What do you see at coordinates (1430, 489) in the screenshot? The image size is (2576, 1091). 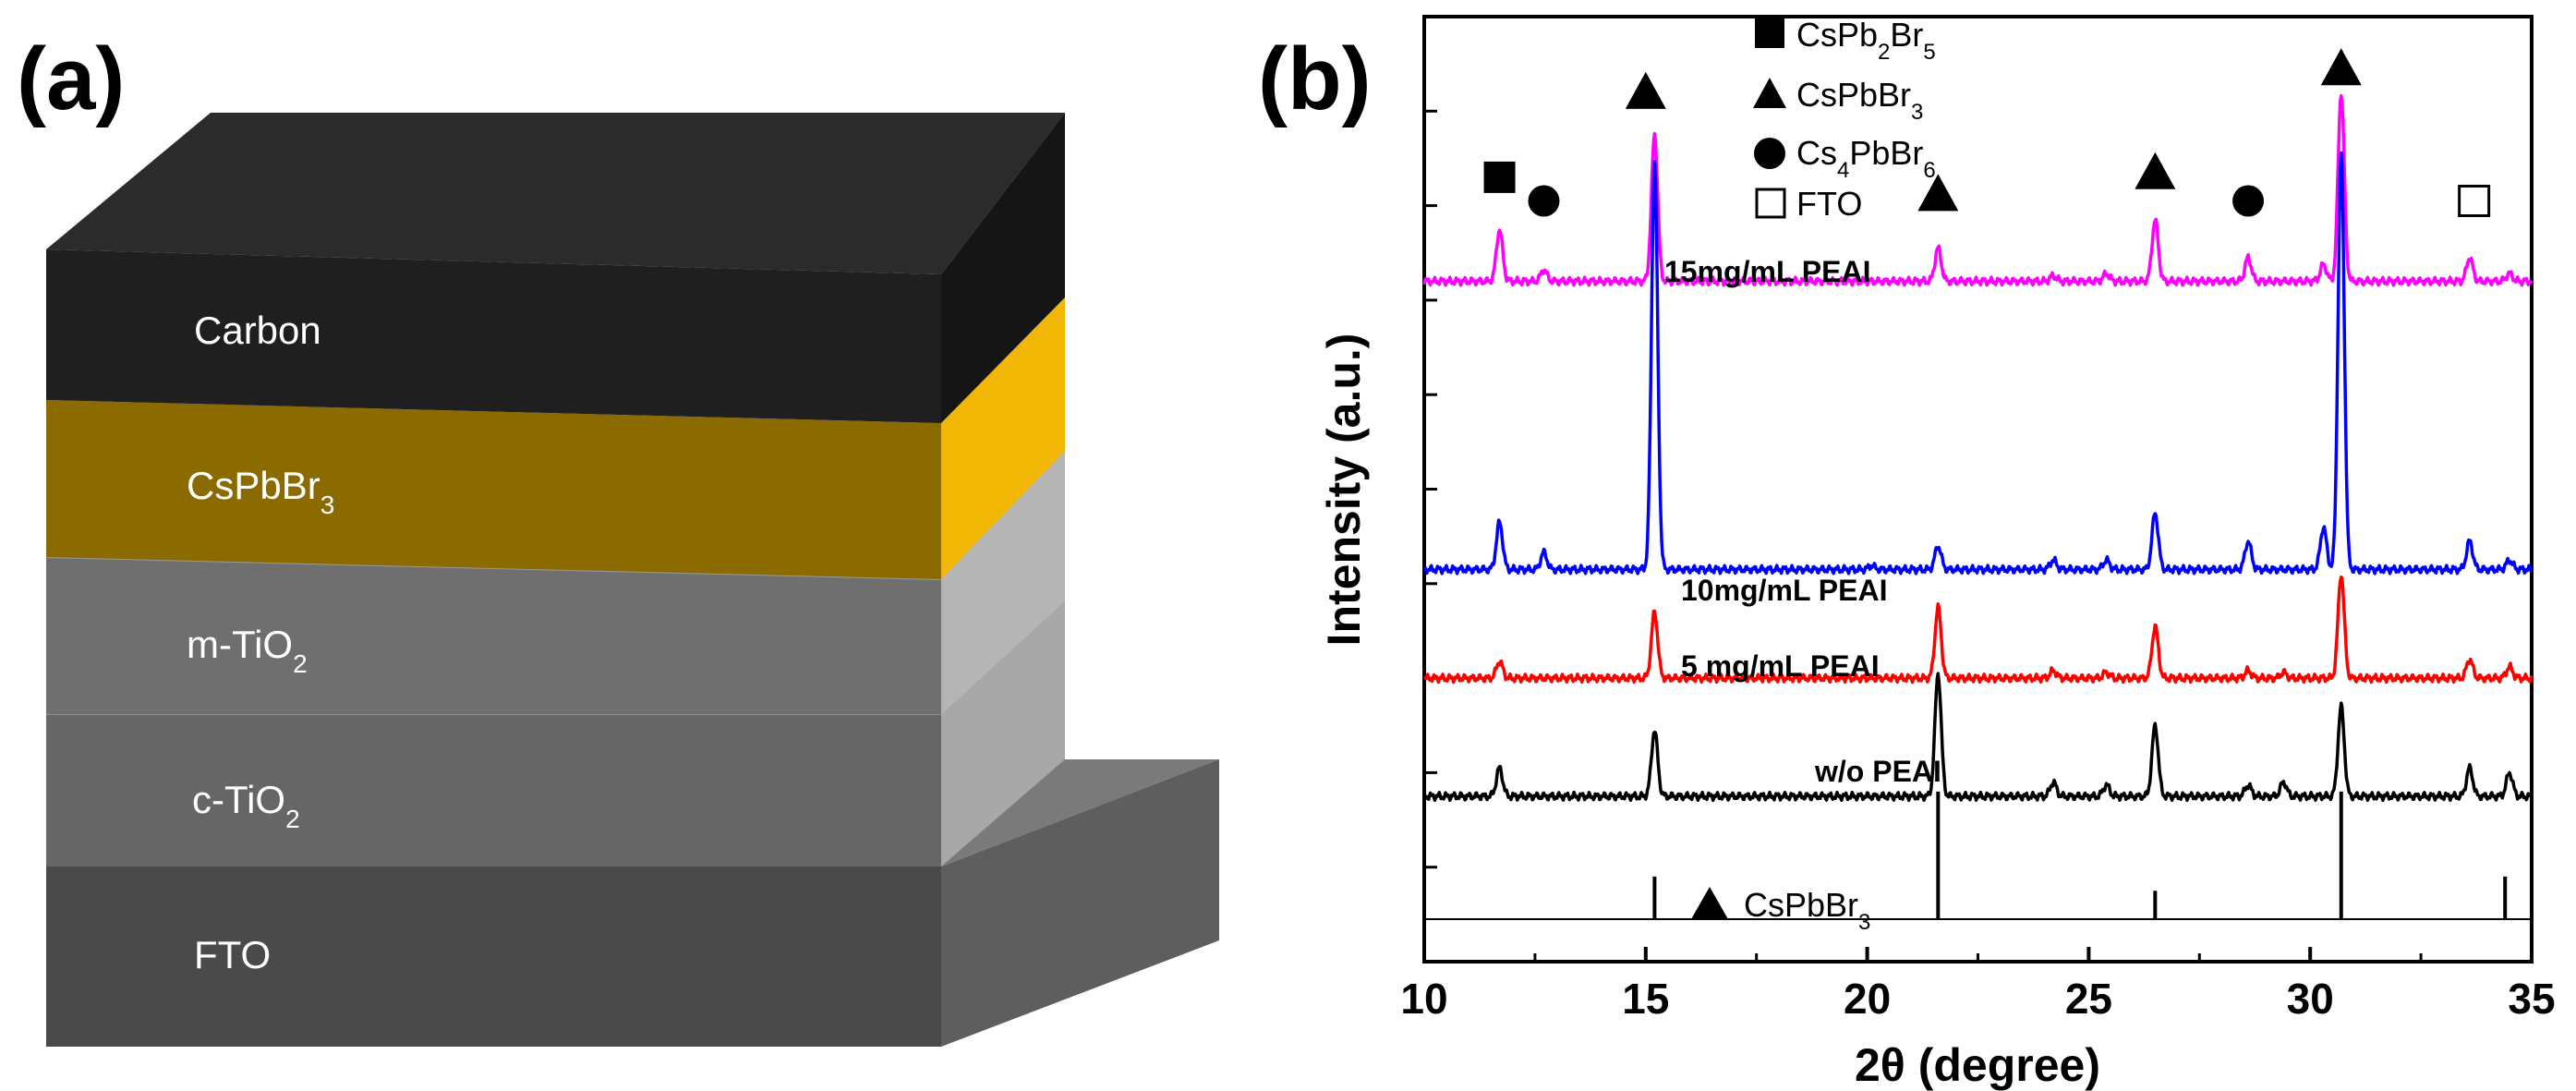 I see `y-axis-ticks` at bounding box center [1430, 489].